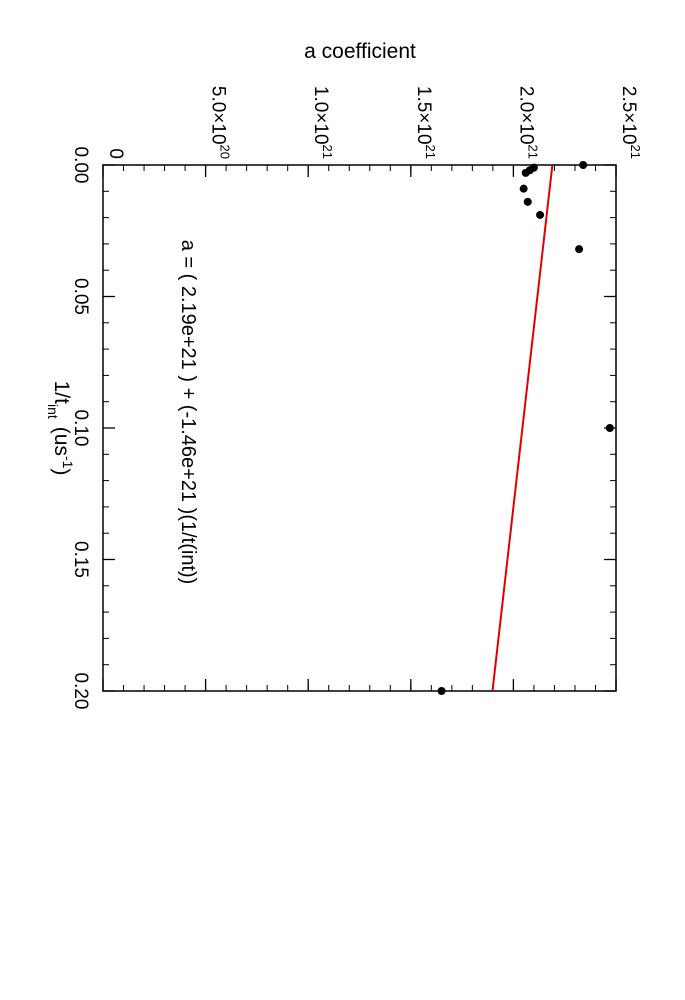 This screenshot has height=1000, width=685. What do you see at coordinates (61, 393) in the screenshot?
I see `x-axis-title-main: 1/t` at bounding box center [61, 393].